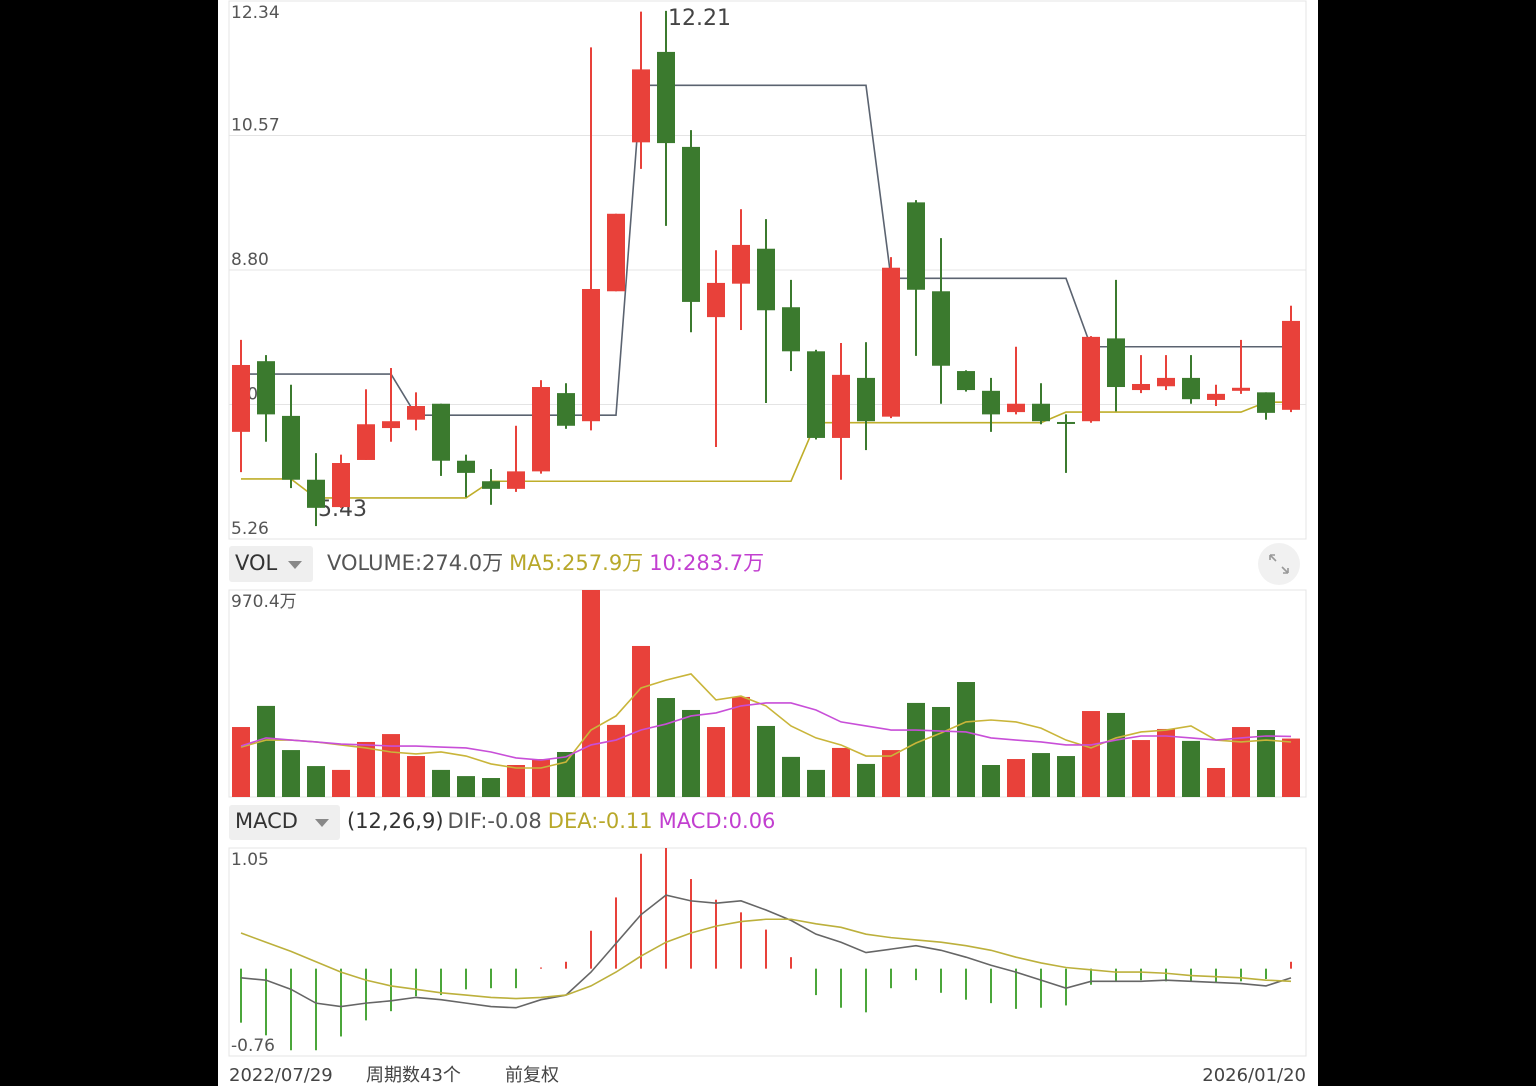 The width and height of the screenshot is (1536, 1086). I want to click on expand-button, so click(1279, 564).